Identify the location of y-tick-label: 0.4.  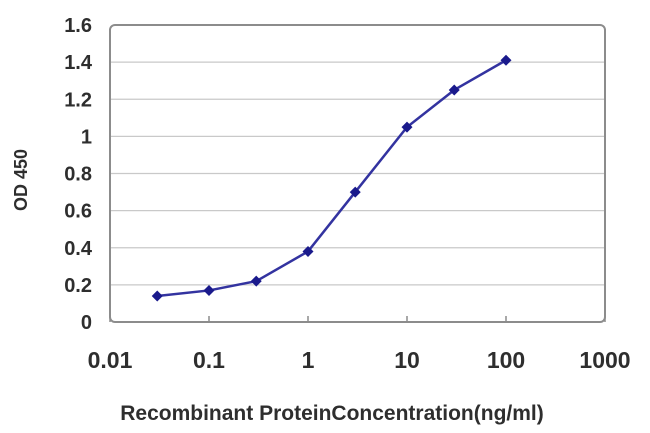
(78, 249).